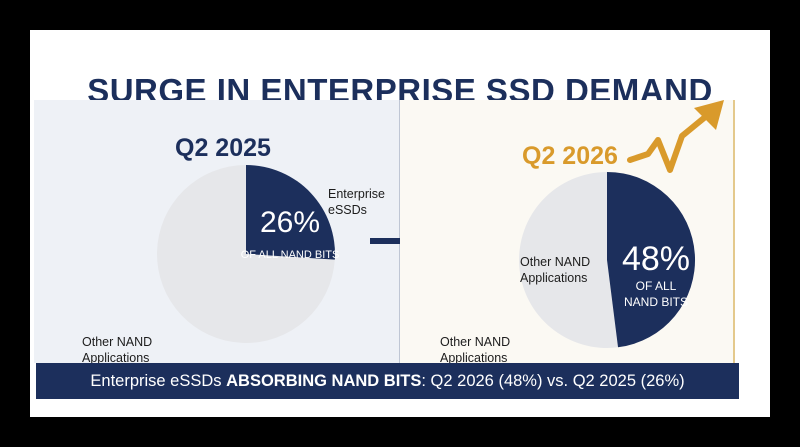  Describe the element at coordinates (356, 202) in the screenshot. I see `label-enterprise-essds-2025: Enterprise eSSDs` at that location.